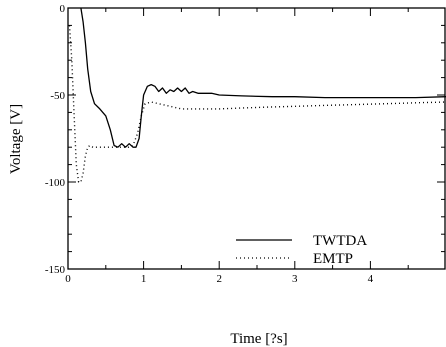 The width and height of the screenshot is (446, 347). What do you see at coordinates (55, 270) in the screenshot?
I see `y-tick-label: -150` at bounding box center [55, 270].